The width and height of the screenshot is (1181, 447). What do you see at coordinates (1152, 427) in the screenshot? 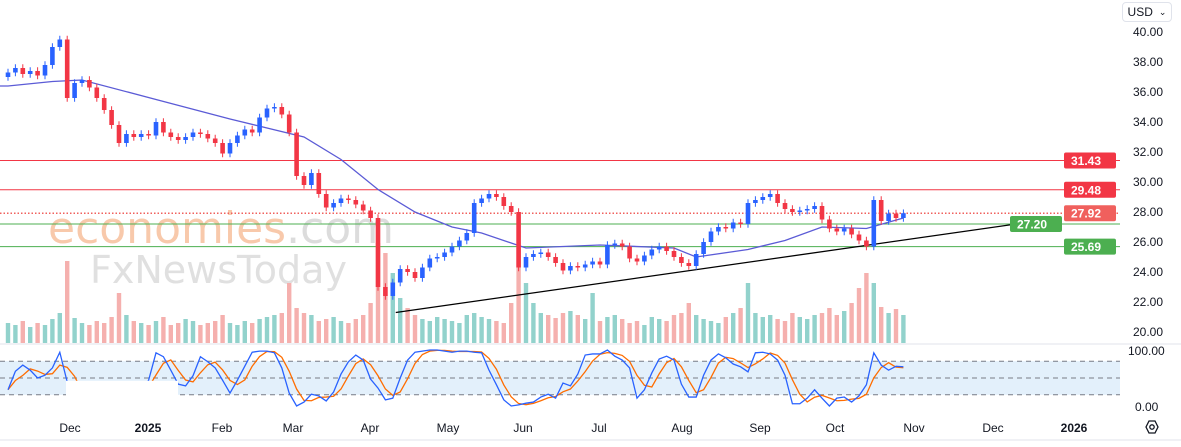
I see `gear-icon` at bounding box center [1152, 427].